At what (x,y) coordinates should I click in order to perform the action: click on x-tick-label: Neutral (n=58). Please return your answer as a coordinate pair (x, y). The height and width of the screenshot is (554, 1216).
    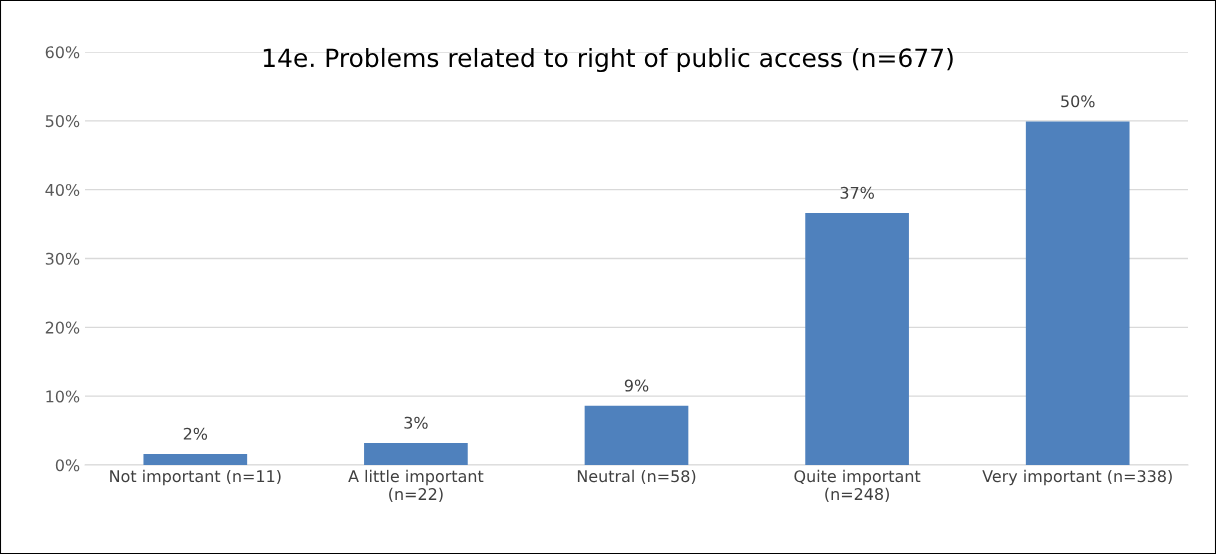
    Looking at the image, I should click on (636, 477).